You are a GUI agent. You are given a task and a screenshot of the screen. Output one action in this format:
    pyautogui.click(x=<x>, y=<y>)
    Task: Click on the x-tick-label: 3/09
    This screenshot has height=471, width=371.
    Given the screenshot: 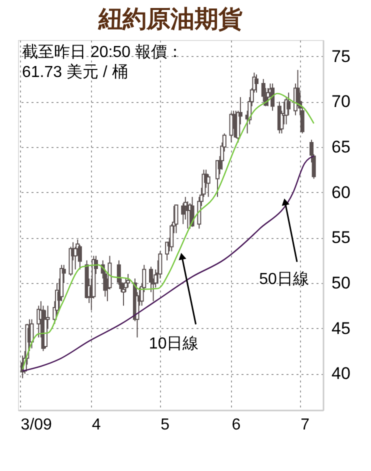 What is the action you would take?
    pyautogui.click(x=36, y=425)
    